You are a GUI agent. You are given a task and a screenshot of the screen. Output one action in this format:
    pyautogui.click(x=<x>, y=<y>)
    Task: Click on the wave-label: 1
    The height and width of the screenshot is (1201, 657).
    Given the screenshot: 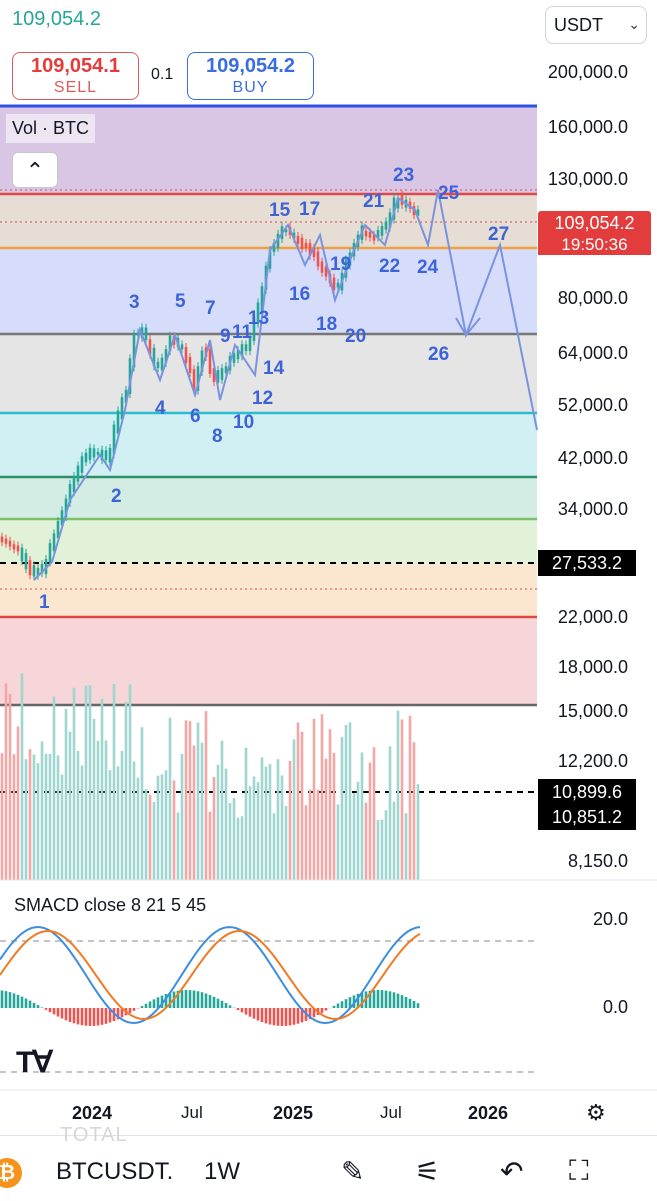 What is the action you would take?
    pyautogui.click(x=44, y=603)
    